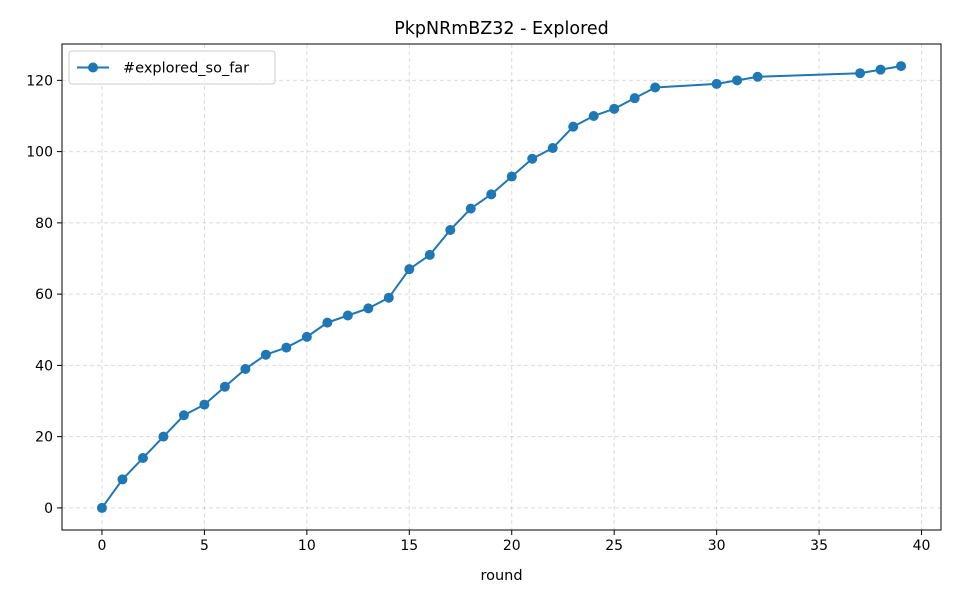 Image resolution: width=960 pixels, height=600 pixels. I want to click on y-tick-label: 60, so click(44, 295).